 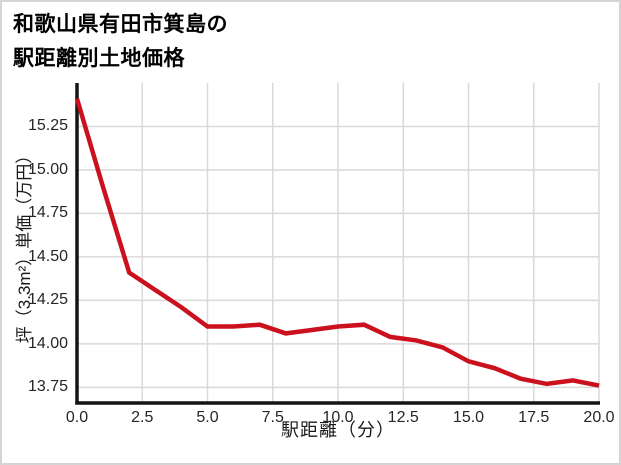 I want to click on x-tick-label: 12.5, so click(x=403, y=417).